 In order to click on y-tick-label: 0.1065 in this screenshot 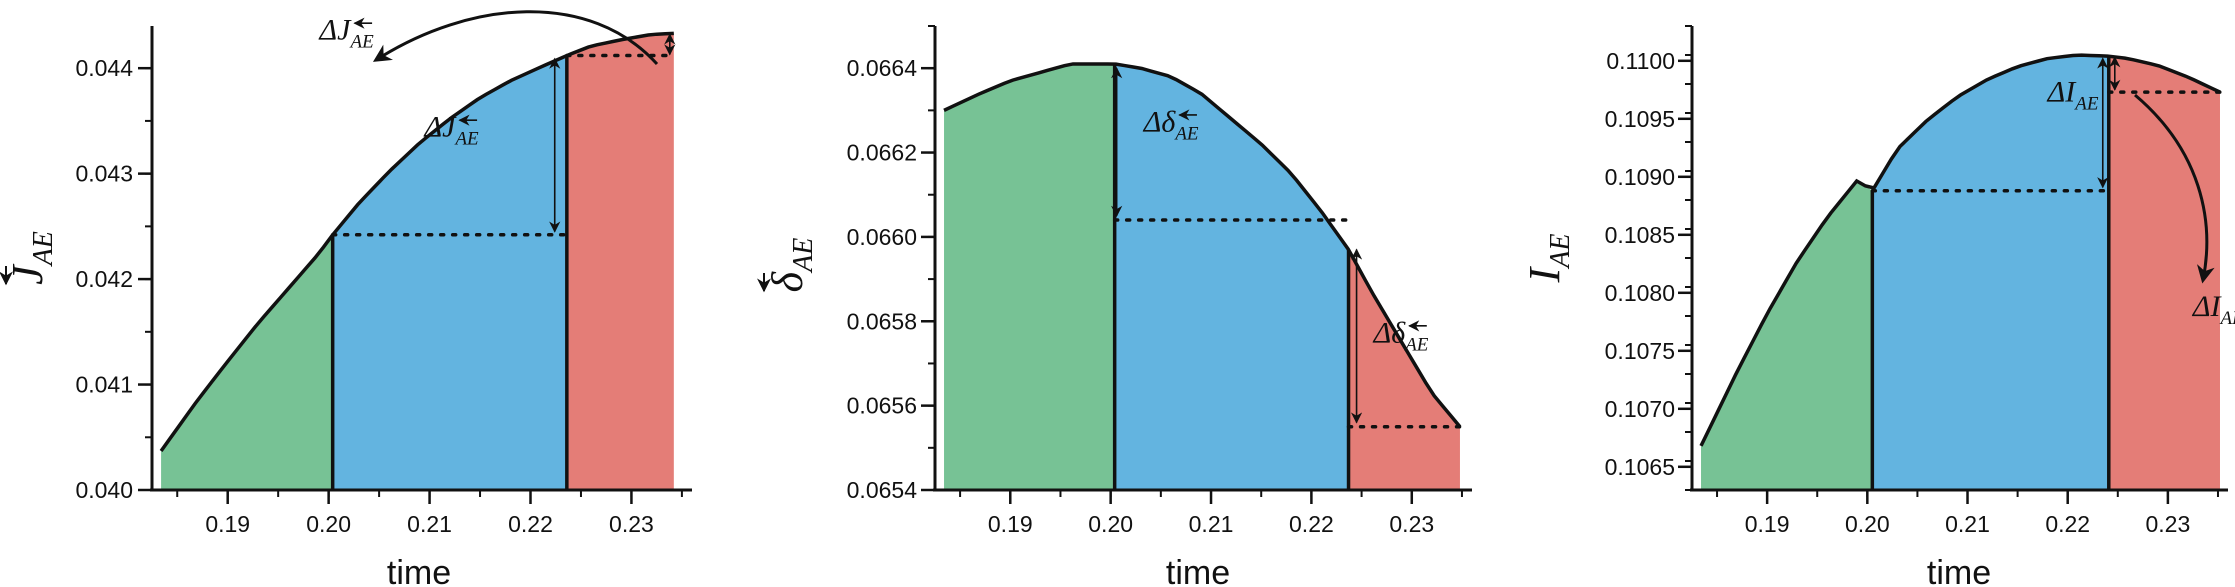, I will do `click(1640, 467)`.